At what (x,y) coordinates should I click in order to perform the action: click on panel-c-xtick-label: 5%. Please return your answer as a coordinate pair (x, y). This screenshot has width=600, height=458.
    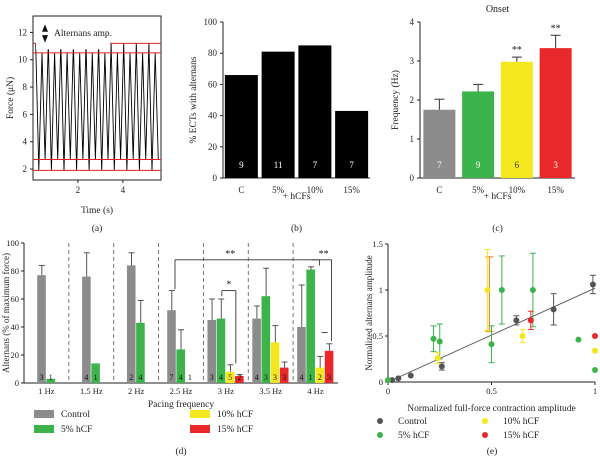
    Looking at the image, I should click on (478, 190).